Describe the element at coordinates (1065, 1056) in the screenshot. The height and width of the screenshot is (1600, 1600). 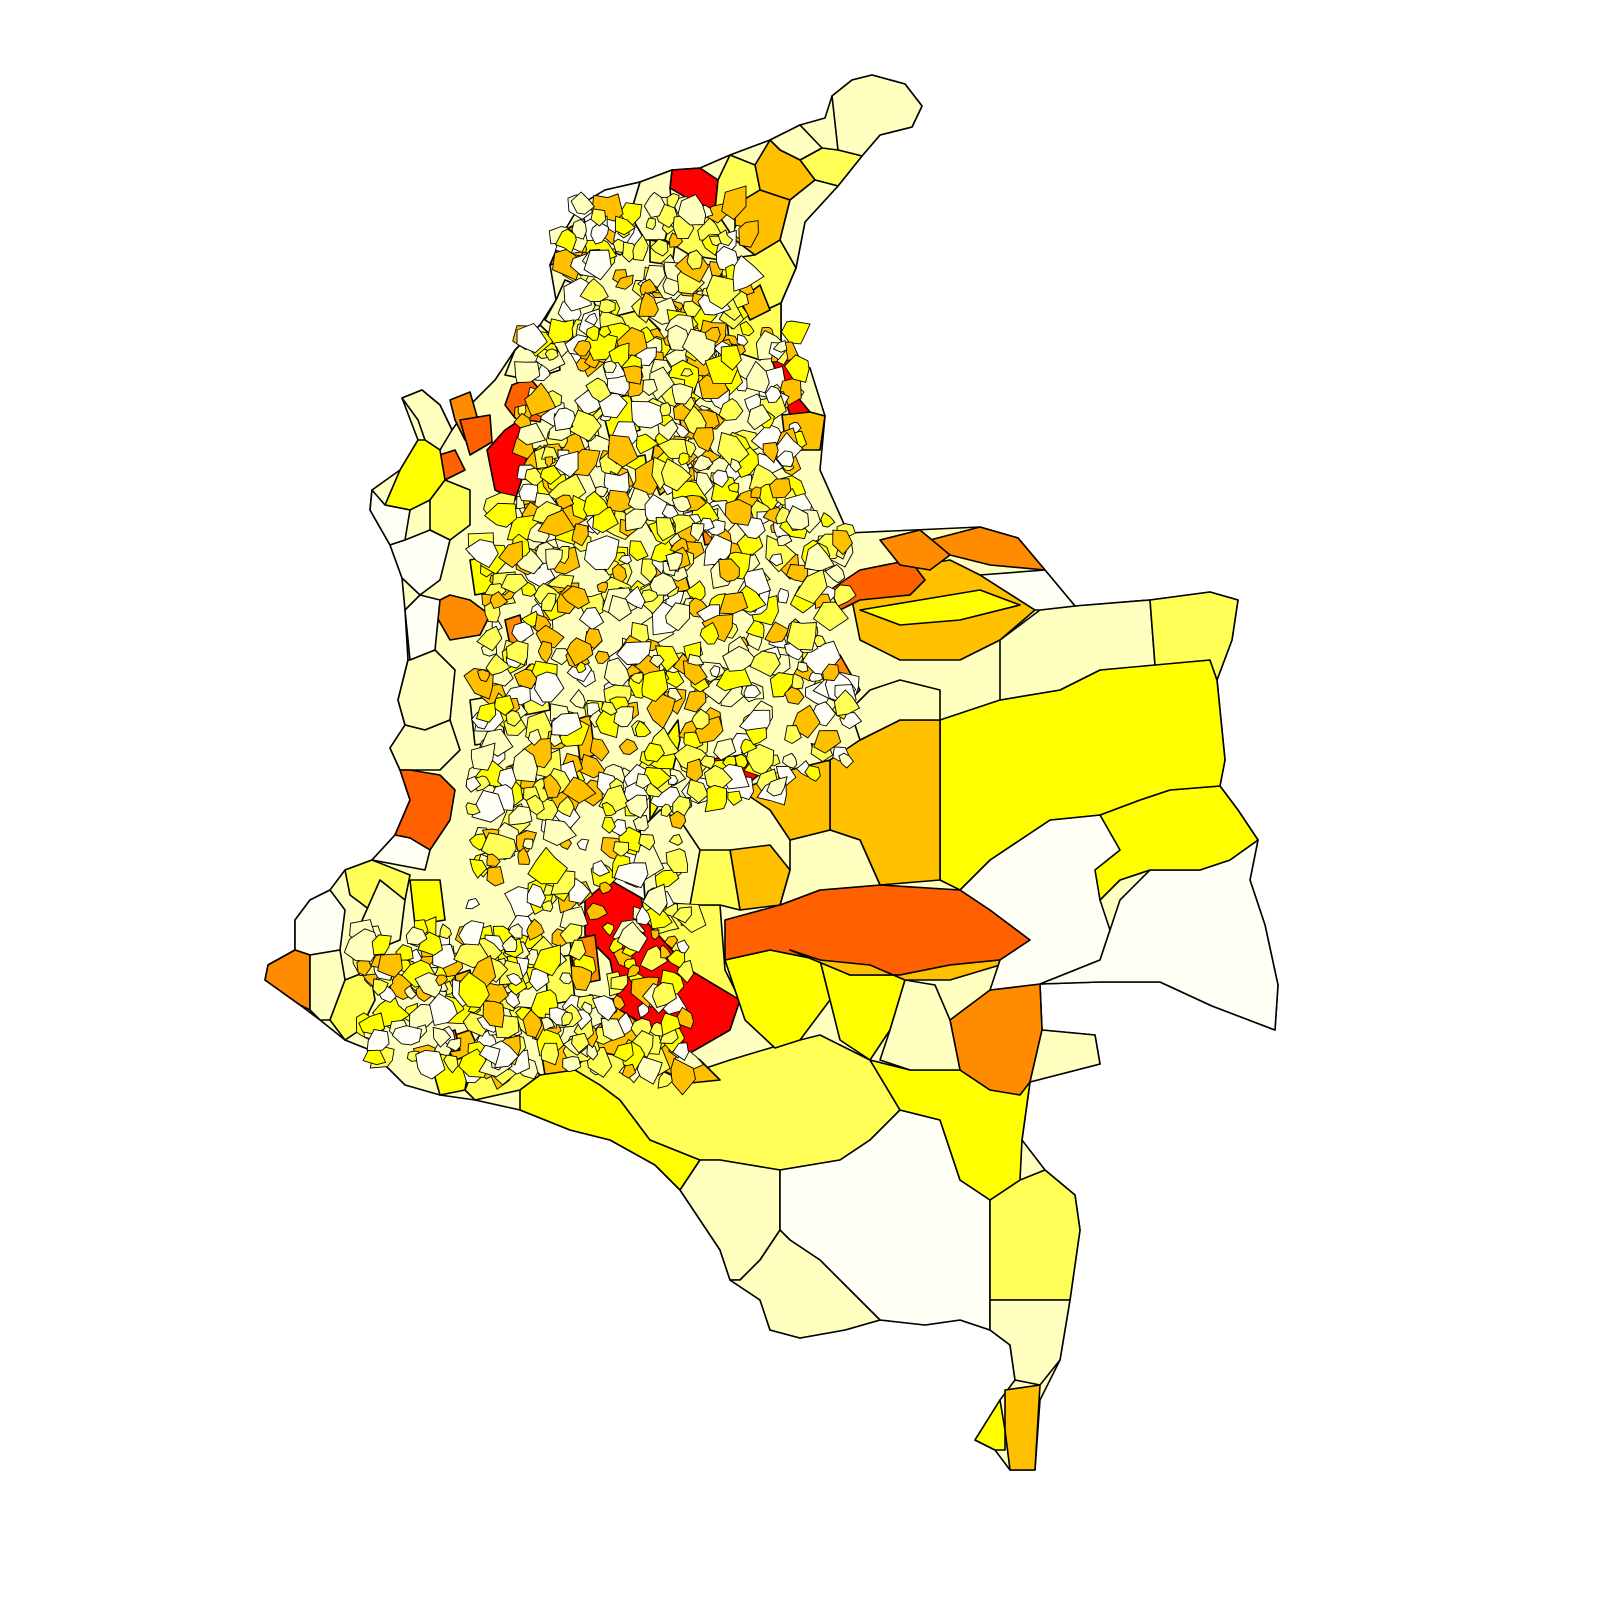
I see `region-vaupes-a` at that location.